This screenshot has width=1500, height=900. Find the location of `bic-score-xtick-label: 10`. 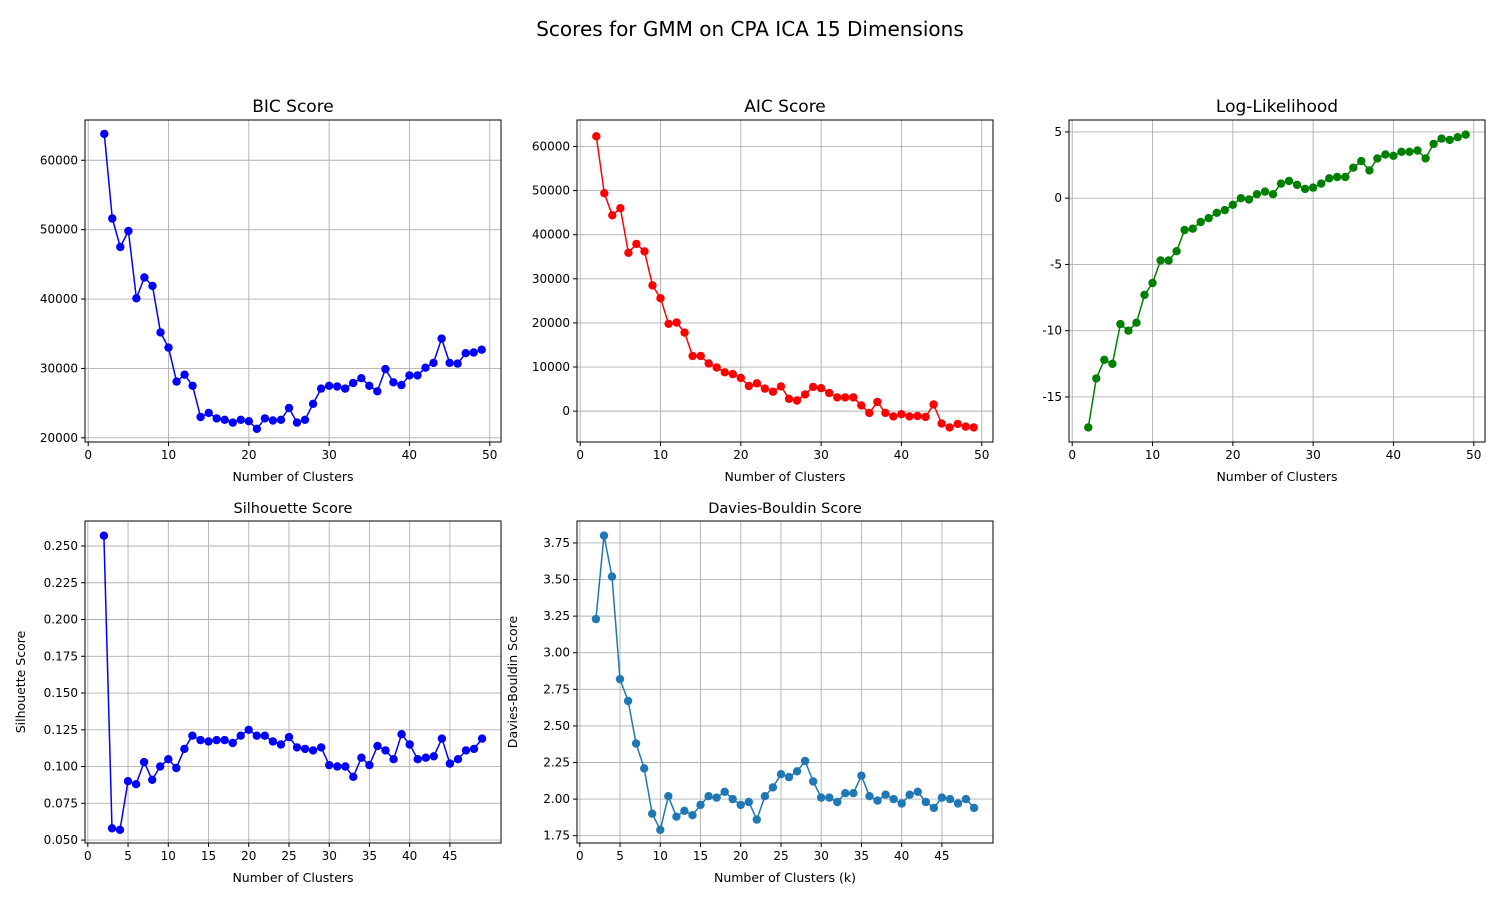

bic-score-xtick-label: 10 is located at coordinates (168, 455).